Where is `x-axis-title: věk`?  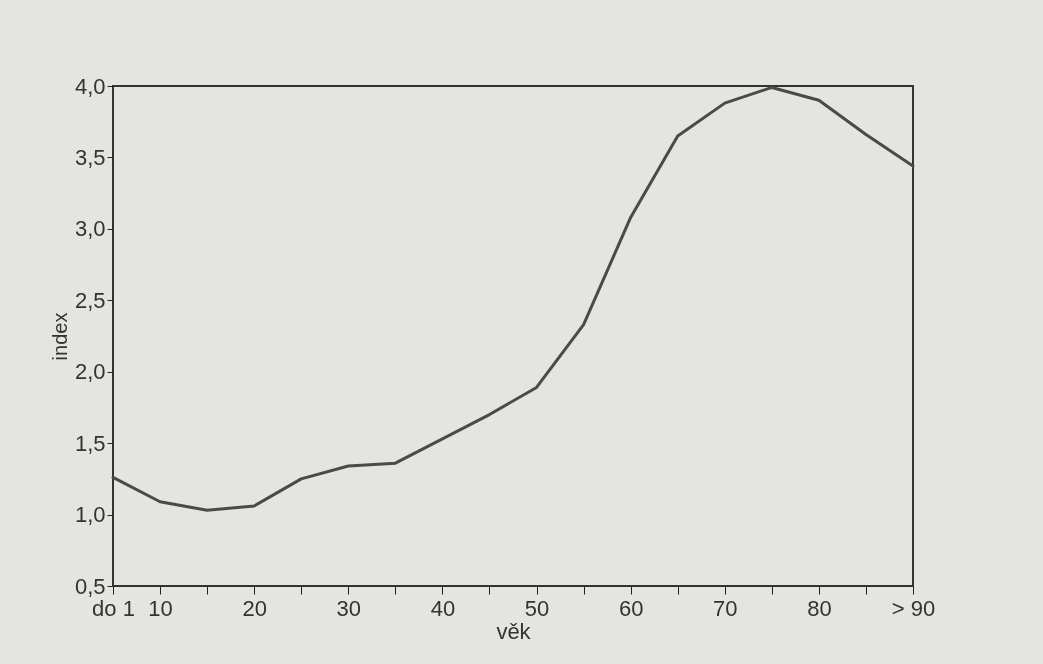 x-axis-title: věk is located at coordinates (514, 631).